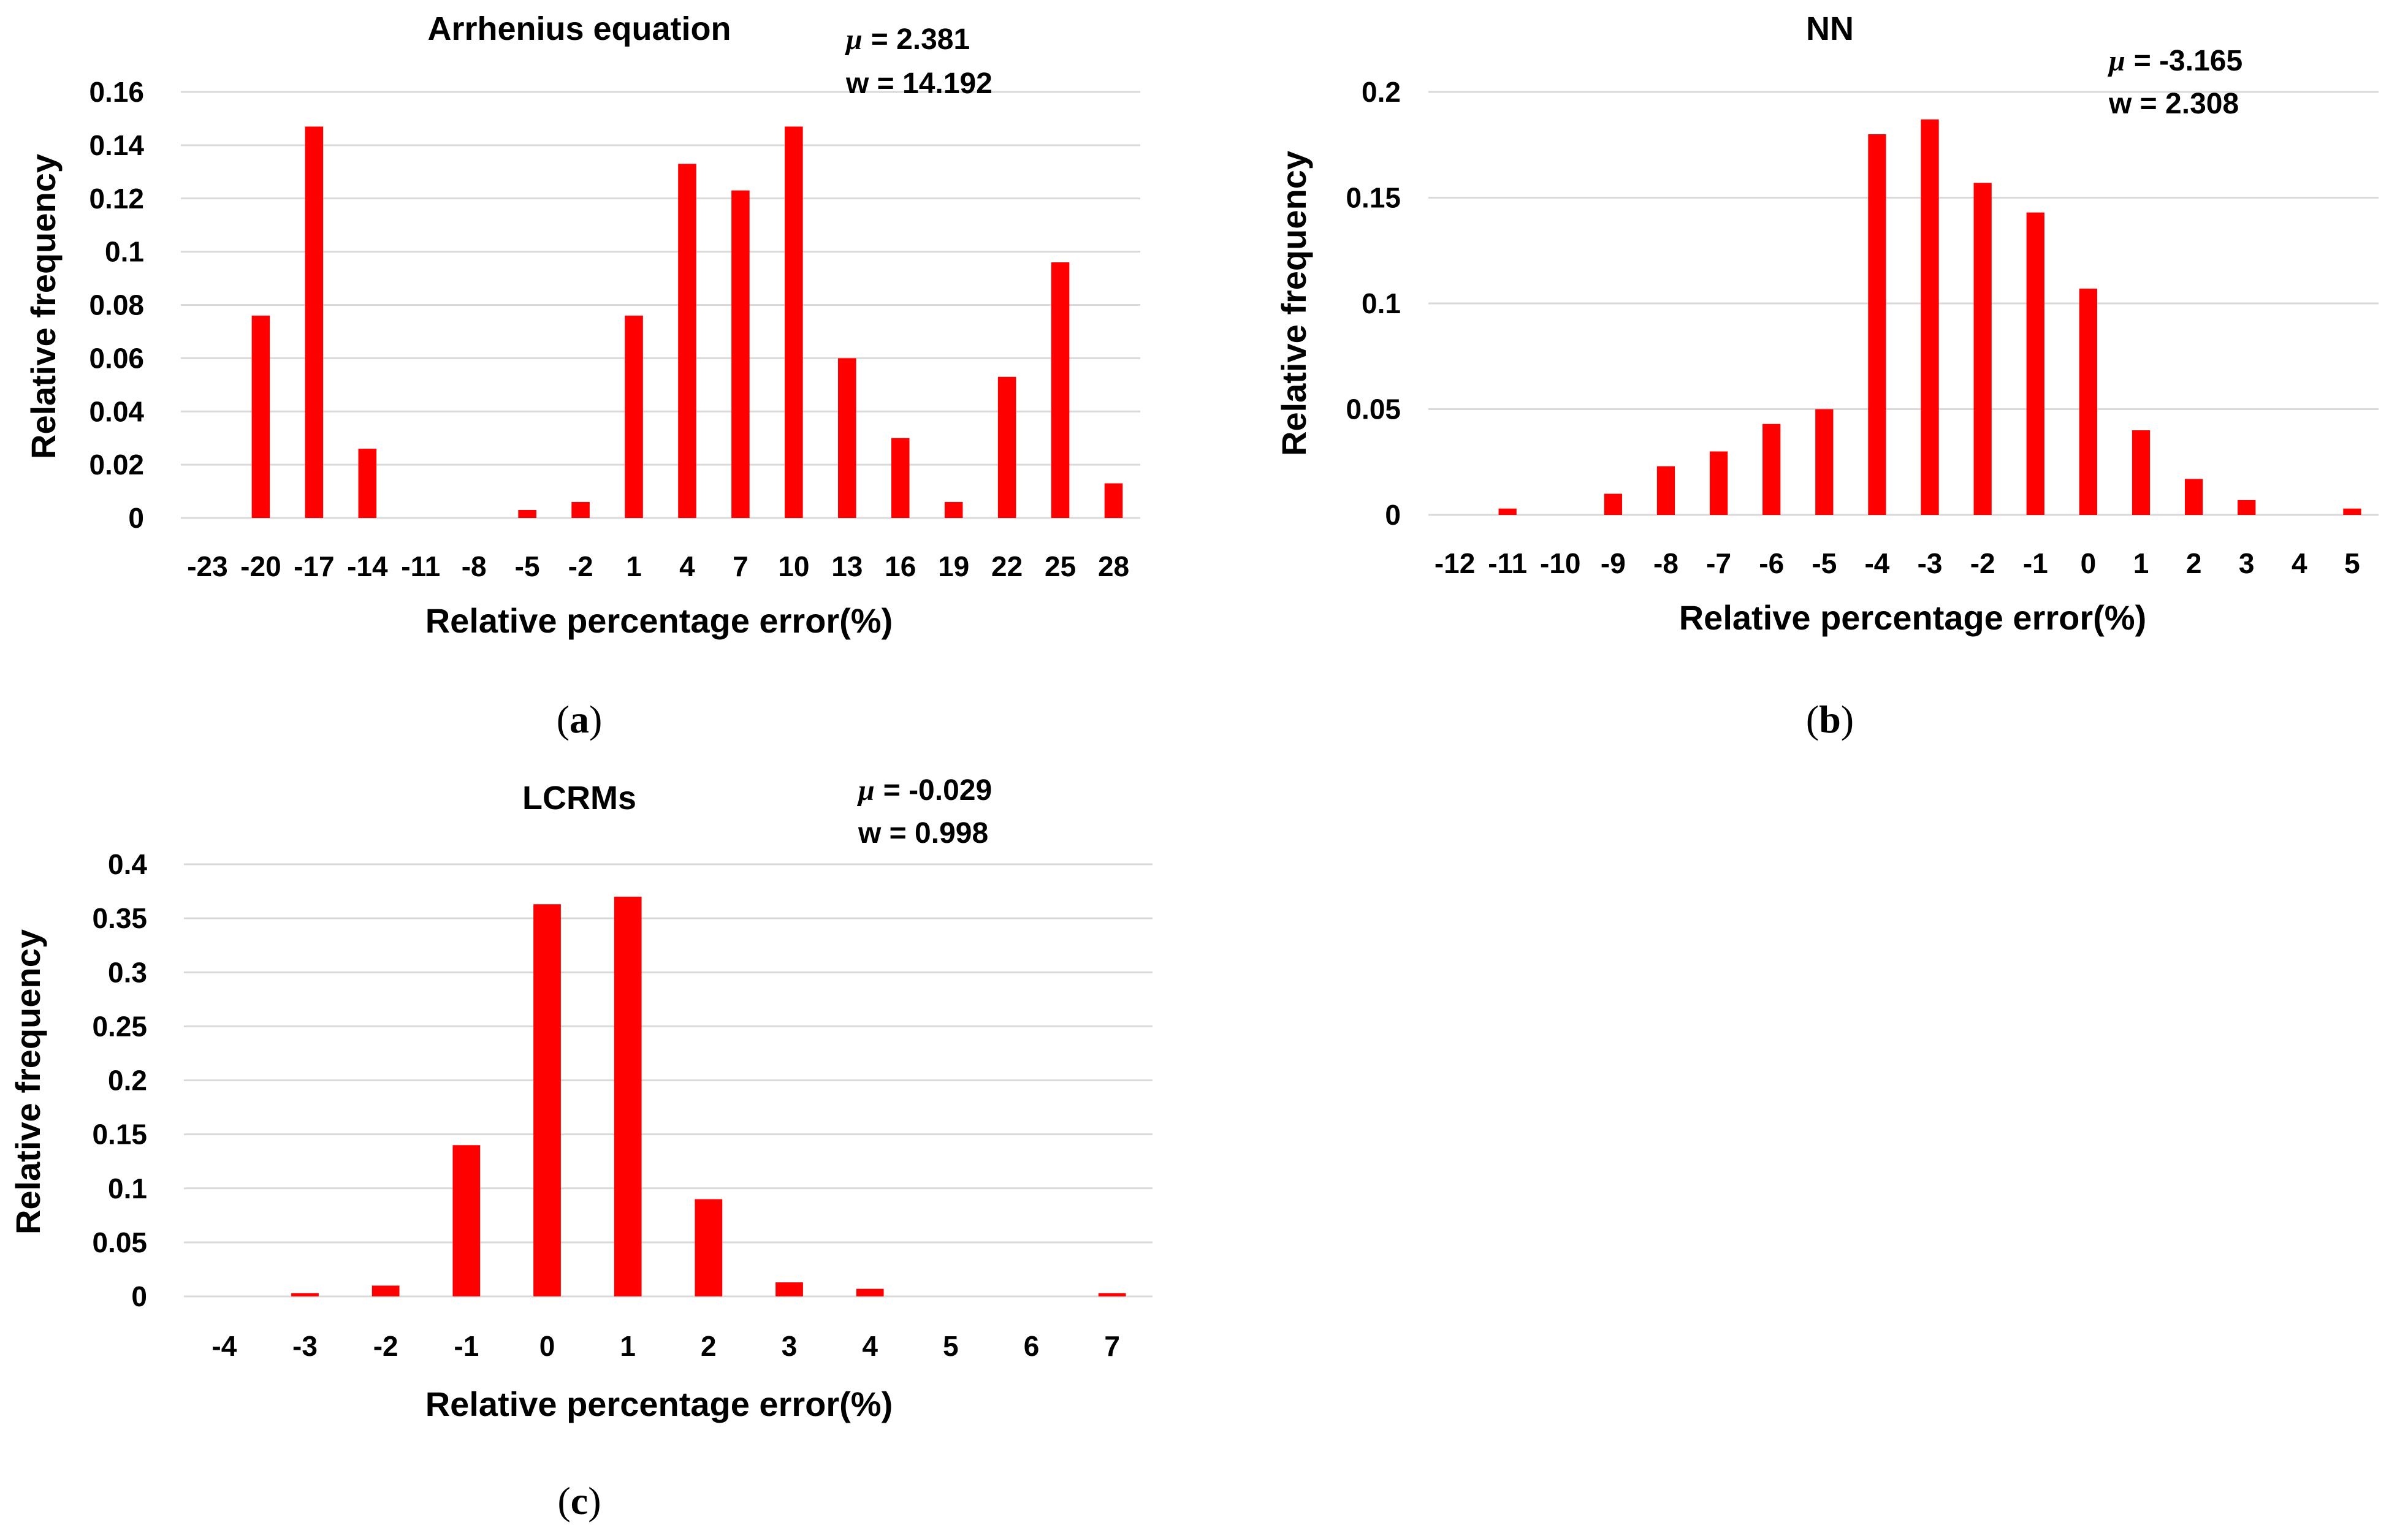 The image size is (2408, 1533). Describe the element at coordinates (953, 566) in the screenshot. I see `x-tick-label: 19` at that location.